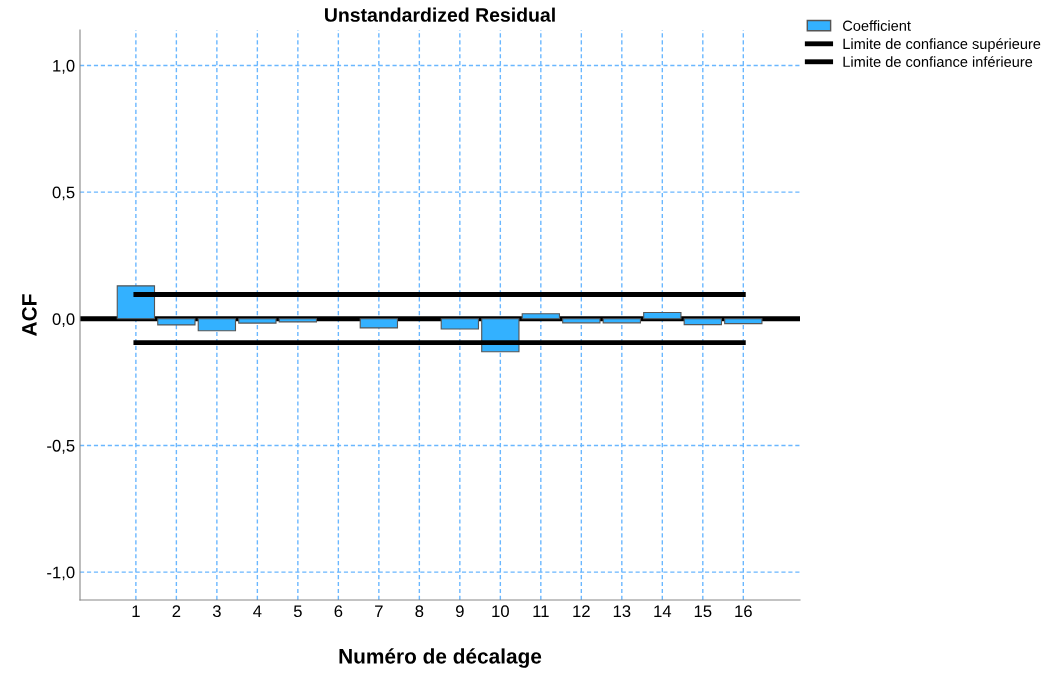 This screenshot has width=1064, height=684. What do you see at coordinates (459, 611) in the screenshot?
I see `x-tick-label: 9` at bounding box center [459, 611].